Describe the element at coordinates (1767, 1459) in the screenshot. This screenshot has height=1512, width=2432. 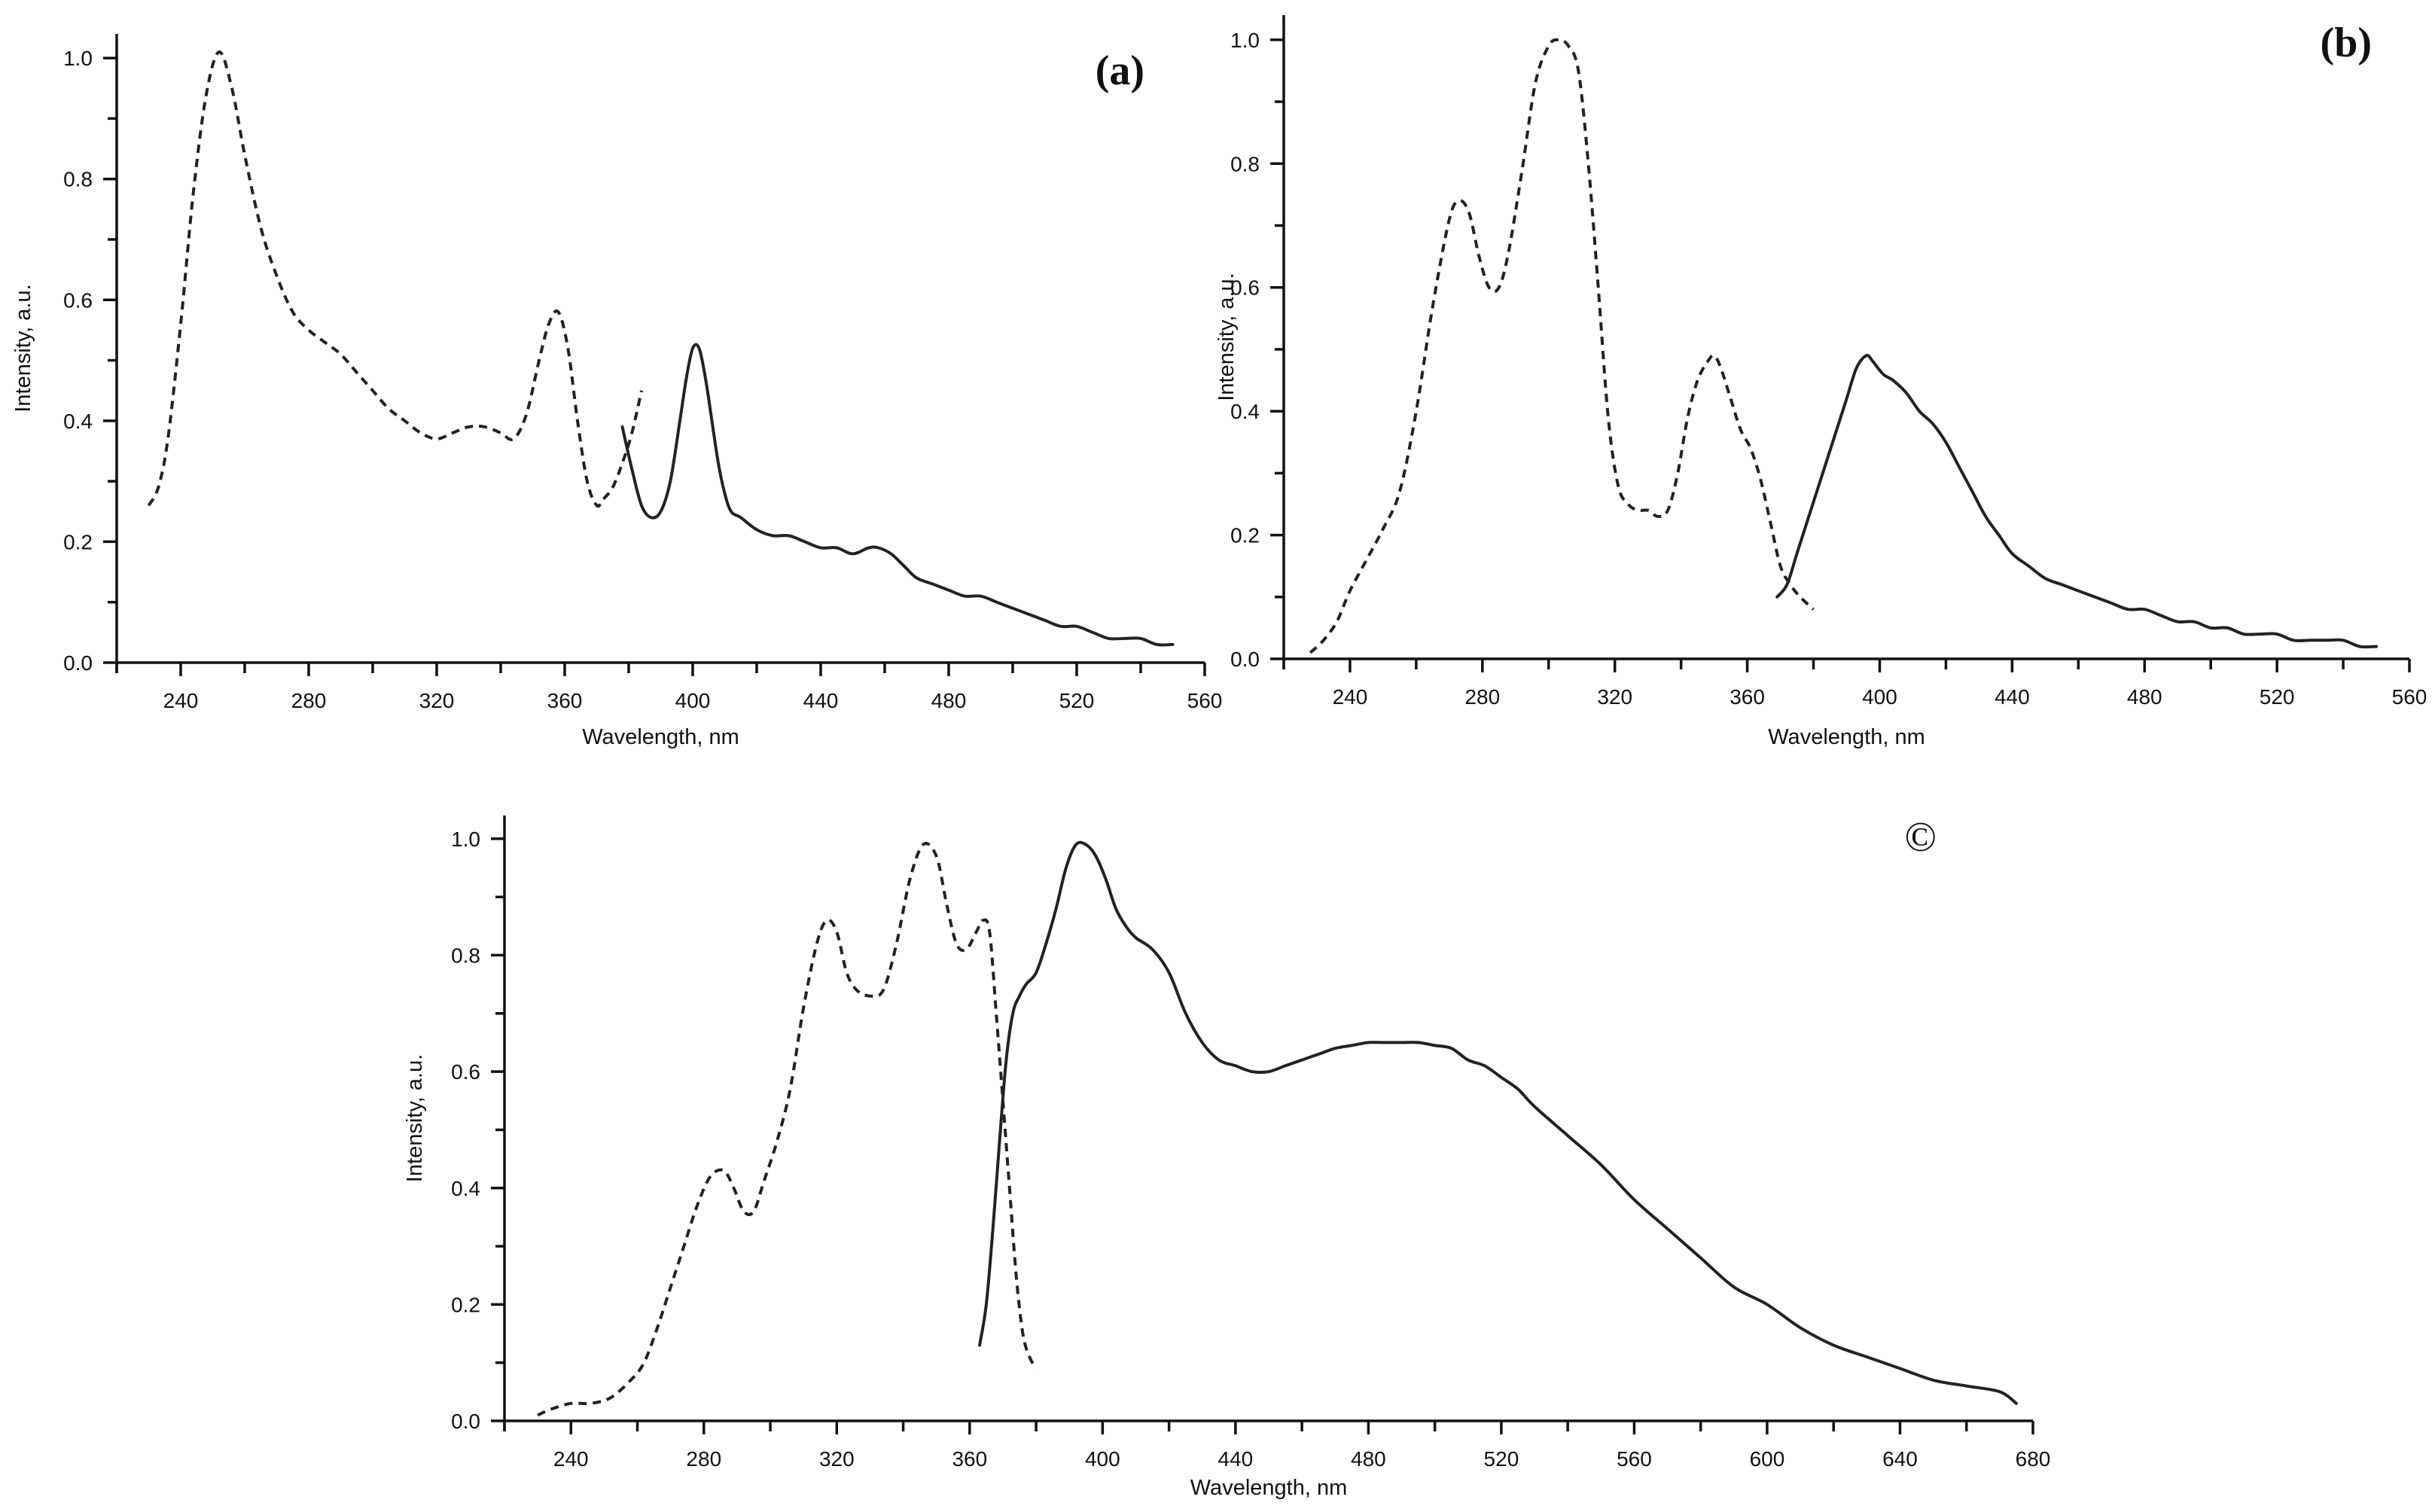
I see `x-tick-label: 600` at that location.